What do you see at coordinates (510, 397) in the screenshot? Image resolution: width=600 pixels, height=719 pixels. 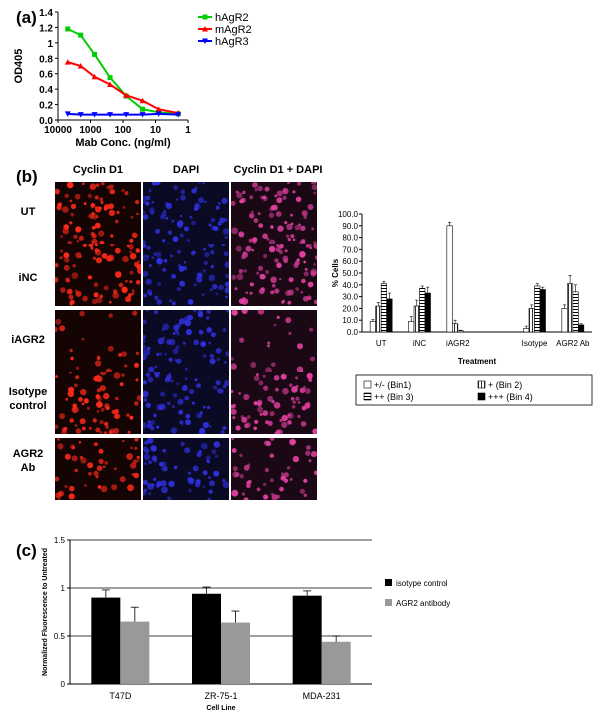 I see `legend-label: +++ (Bin 4)` at bounding box center [510, 397].